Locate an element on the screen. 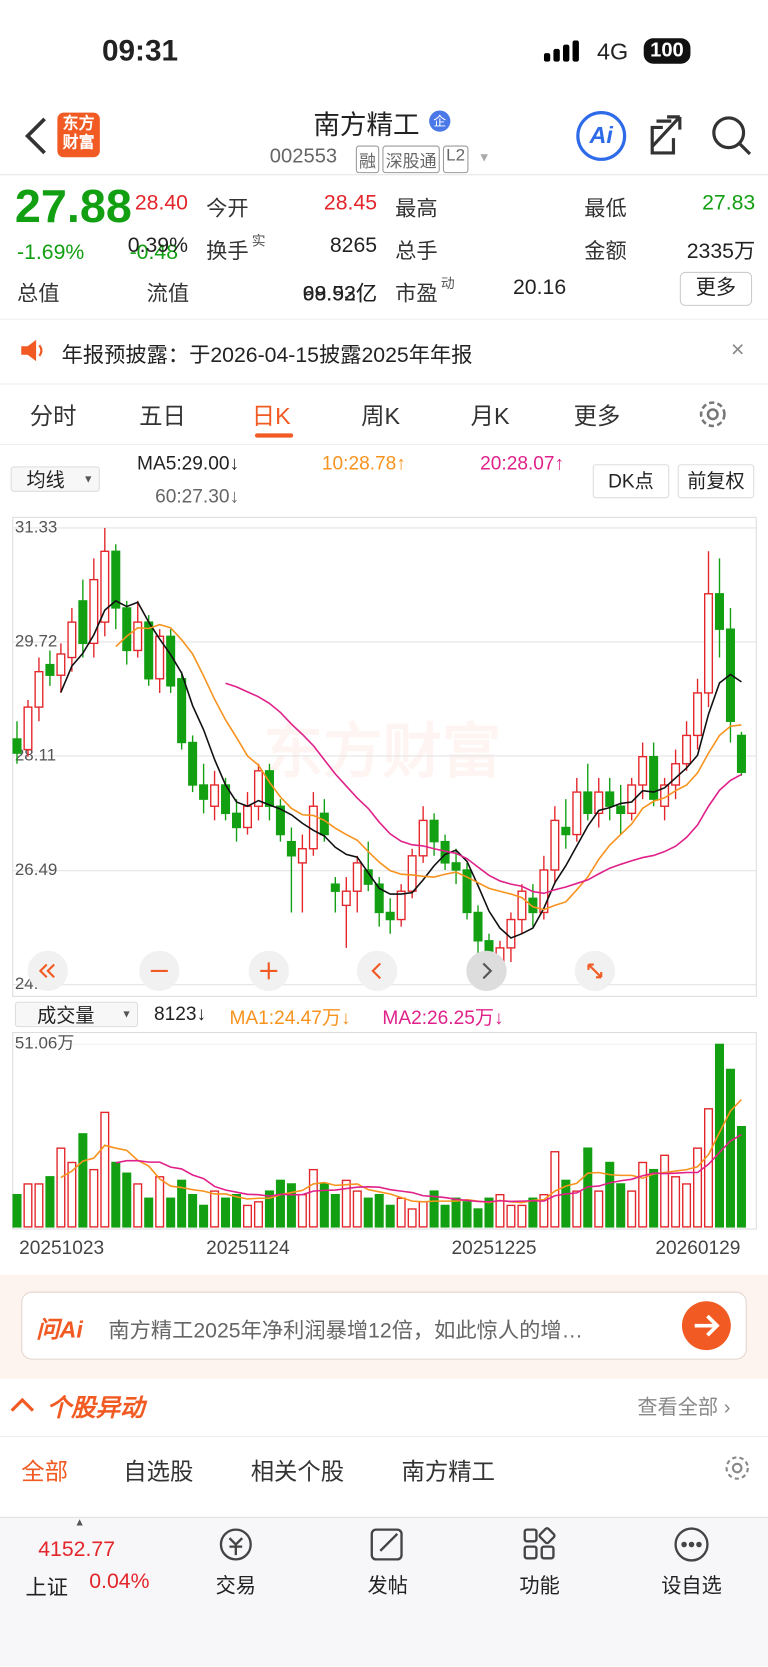 Image resolution: width=768 pixels, height=1667 pixels. y-tick-label: 29.72 is located at coordinates (36, 640).